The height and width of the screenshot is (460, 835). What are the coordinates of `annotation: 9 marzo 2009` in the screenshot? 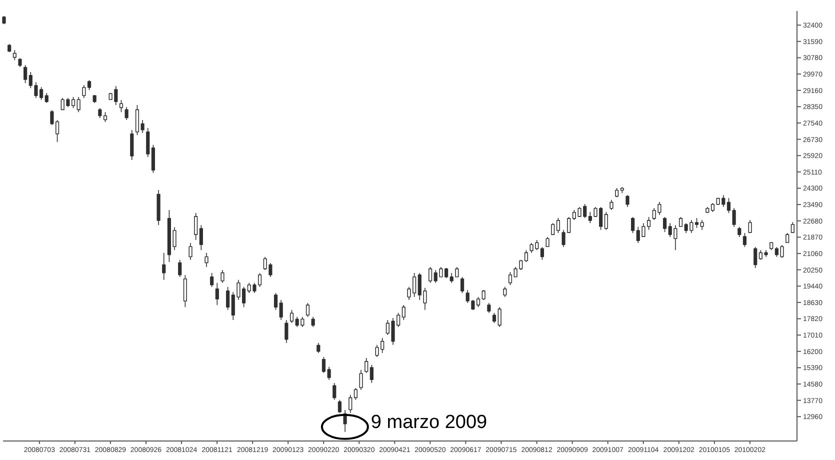 It's located at (429, 422).